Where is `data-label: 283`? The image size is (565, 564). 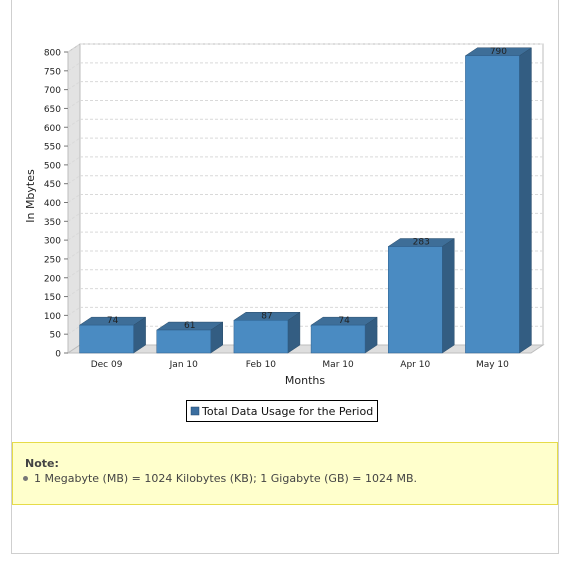 data-label: 283 is located at coordinates (421, 243).